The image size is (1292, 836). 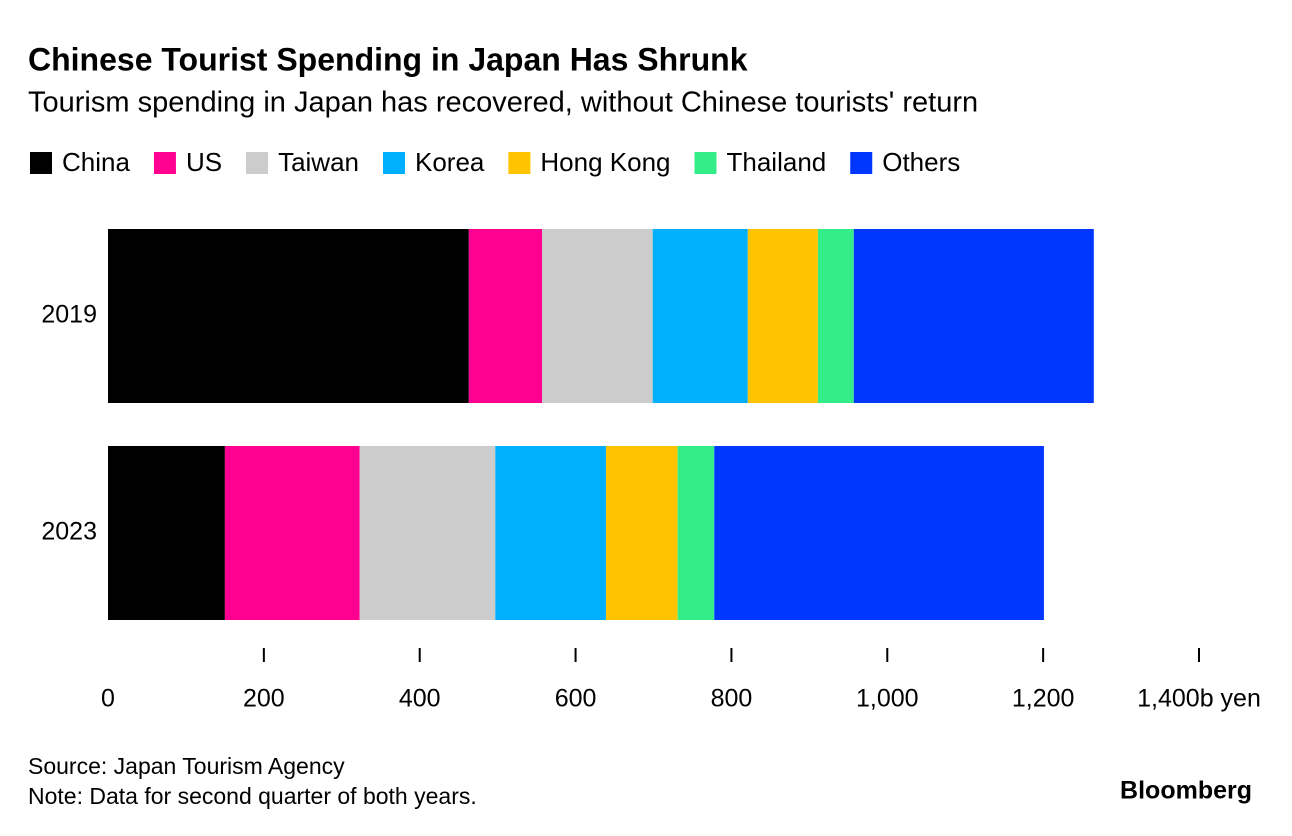 I want to click on legend-label: Thailand, so click(x=777, y=162).